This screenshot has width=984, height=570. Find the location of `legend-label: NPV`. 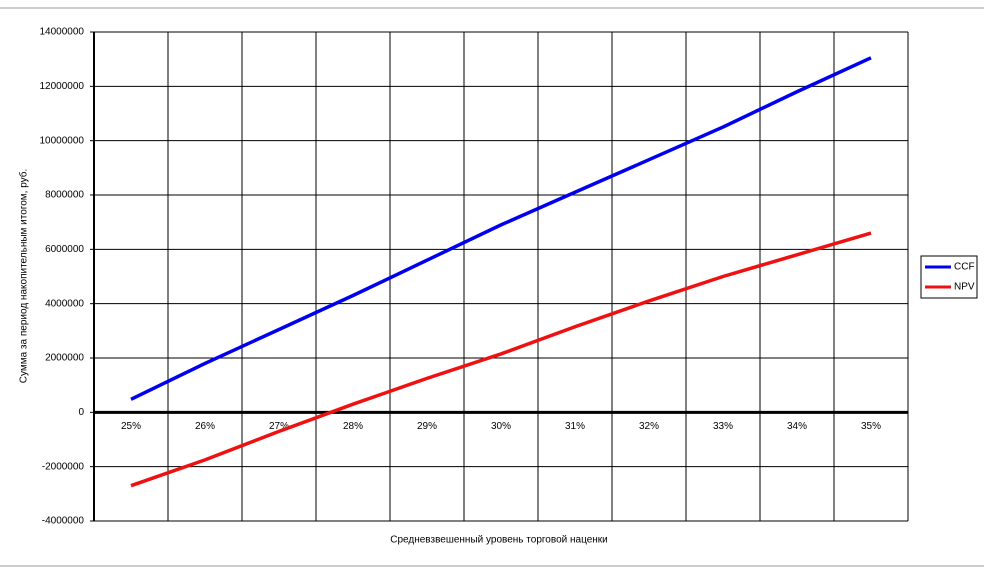

legend-label: NPV is located at coordinates (964, 287).